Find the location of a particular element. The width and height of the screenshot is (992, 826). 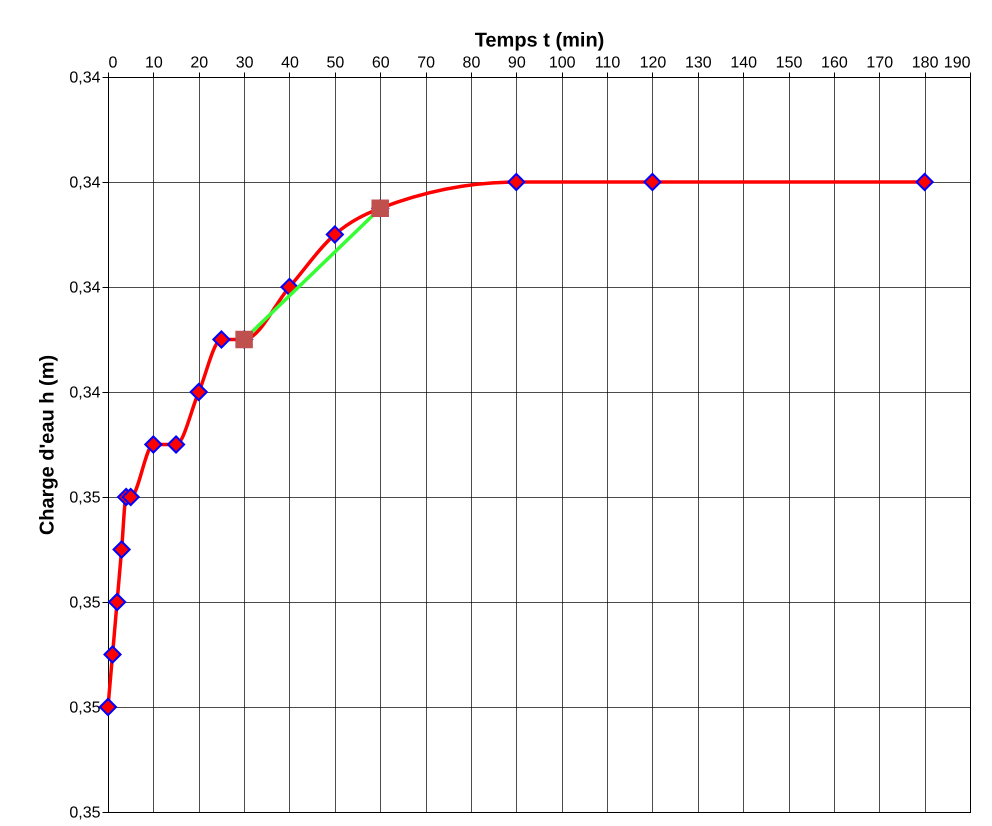

x-tick-label: 180 is located at coordinates (925, 63).